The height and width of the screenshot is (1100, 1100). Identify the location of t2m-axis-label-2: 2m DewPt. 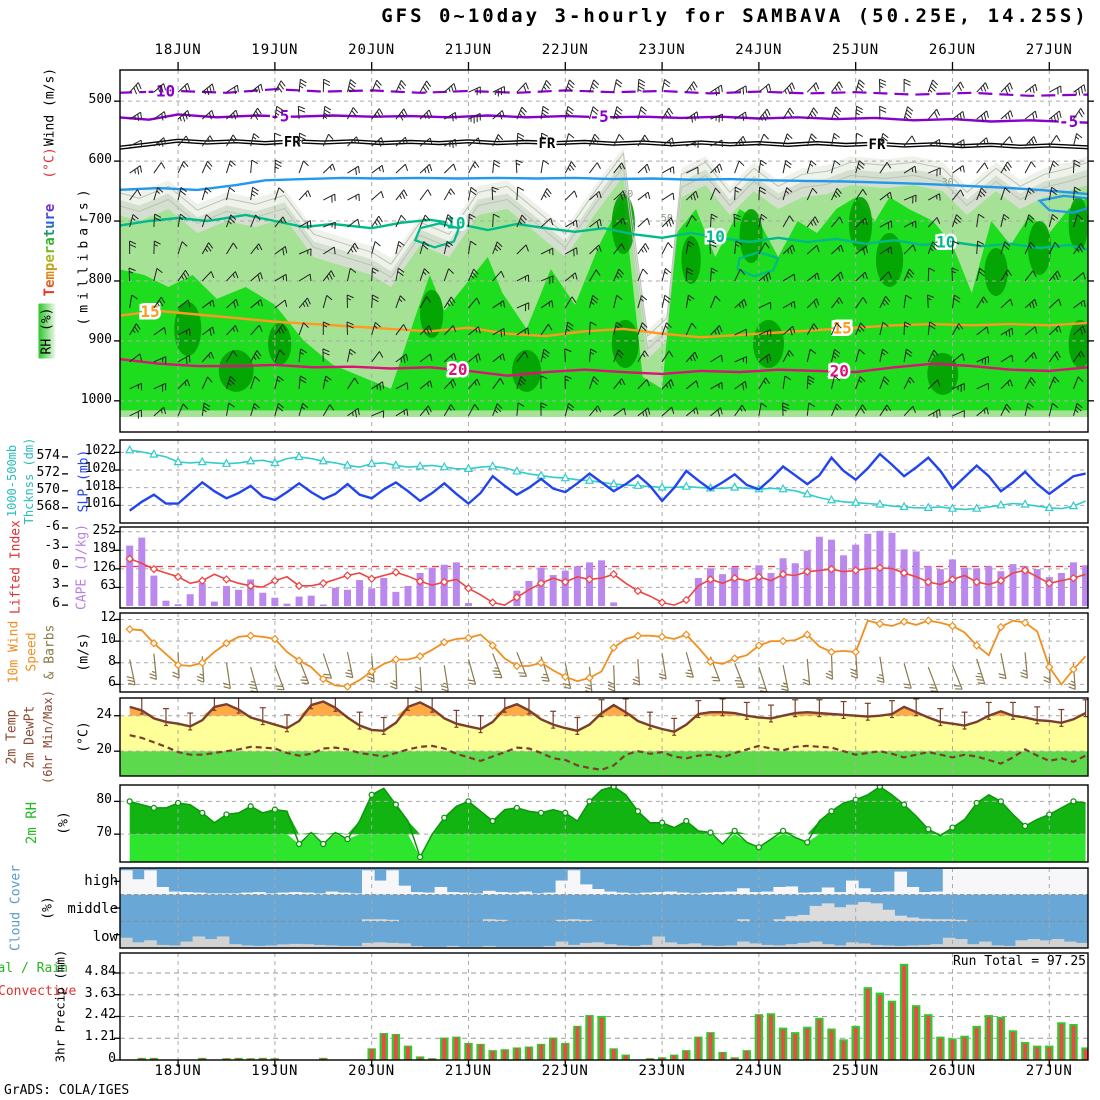
(30, 737).